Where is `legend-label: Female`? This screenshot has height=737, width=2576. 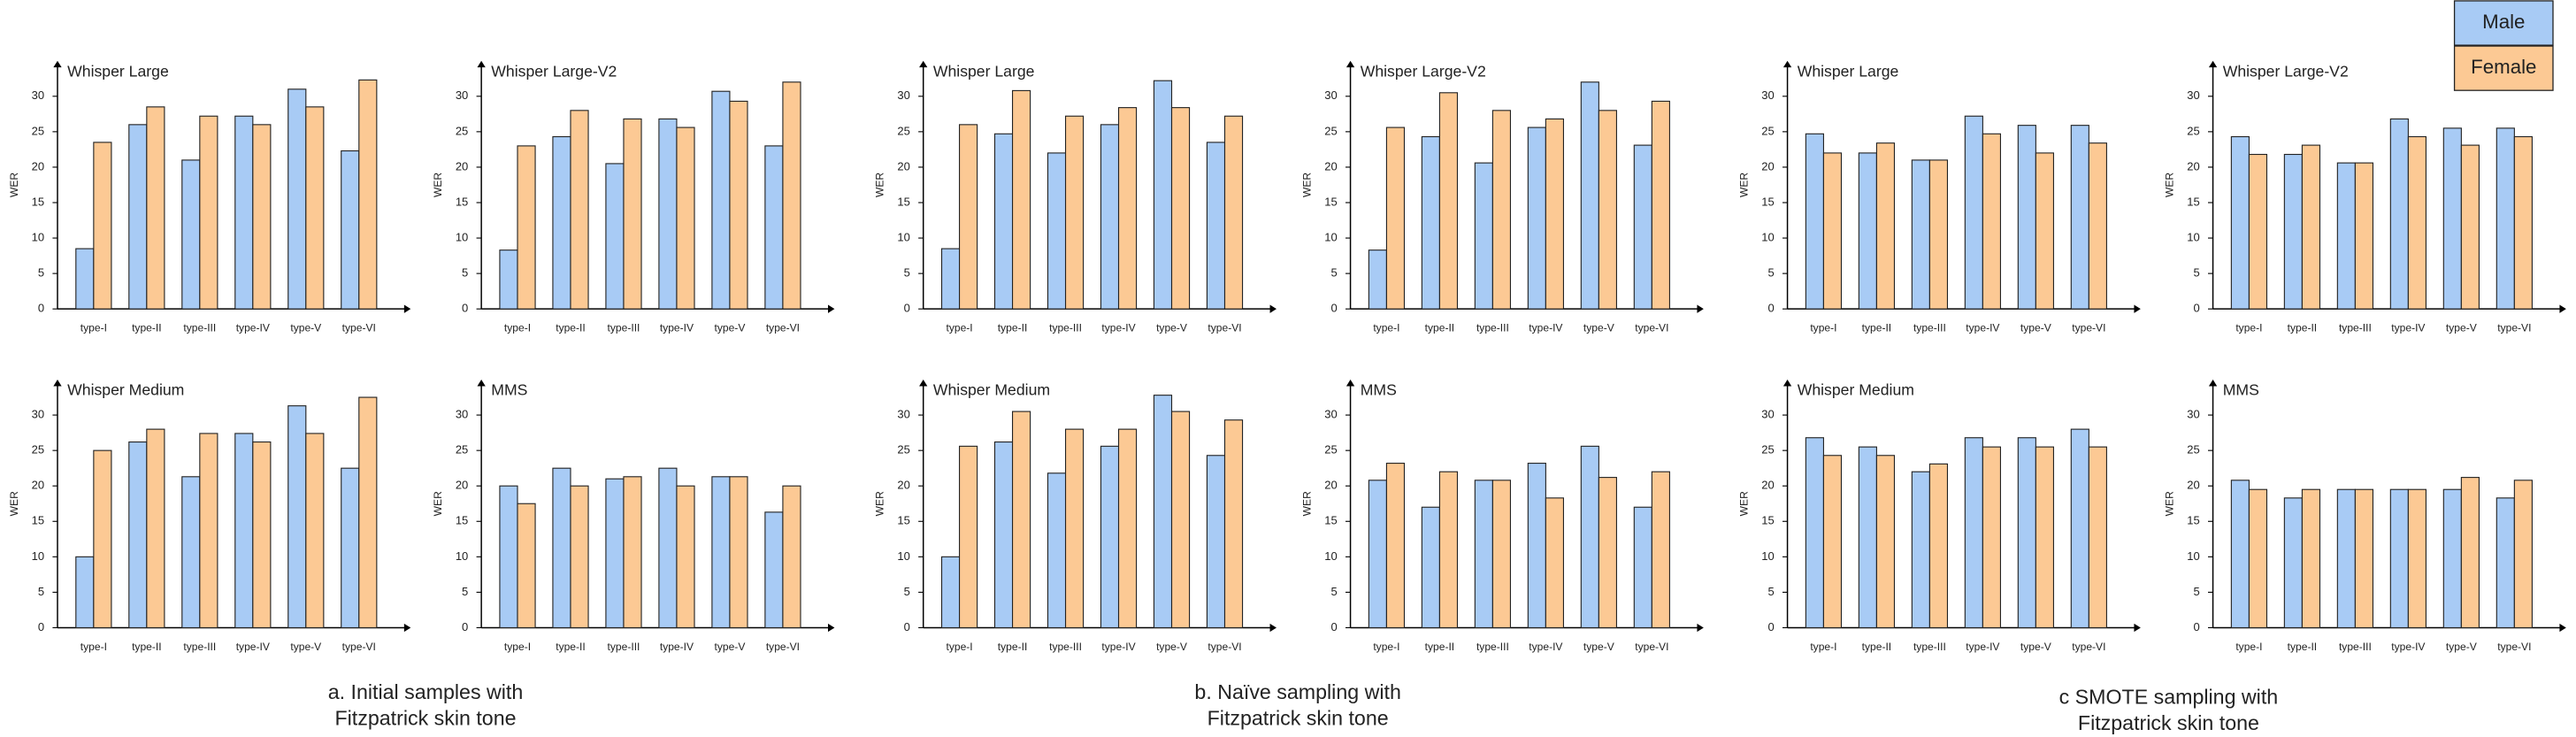 legend-label: Female is located at coordinates (2503, 67).